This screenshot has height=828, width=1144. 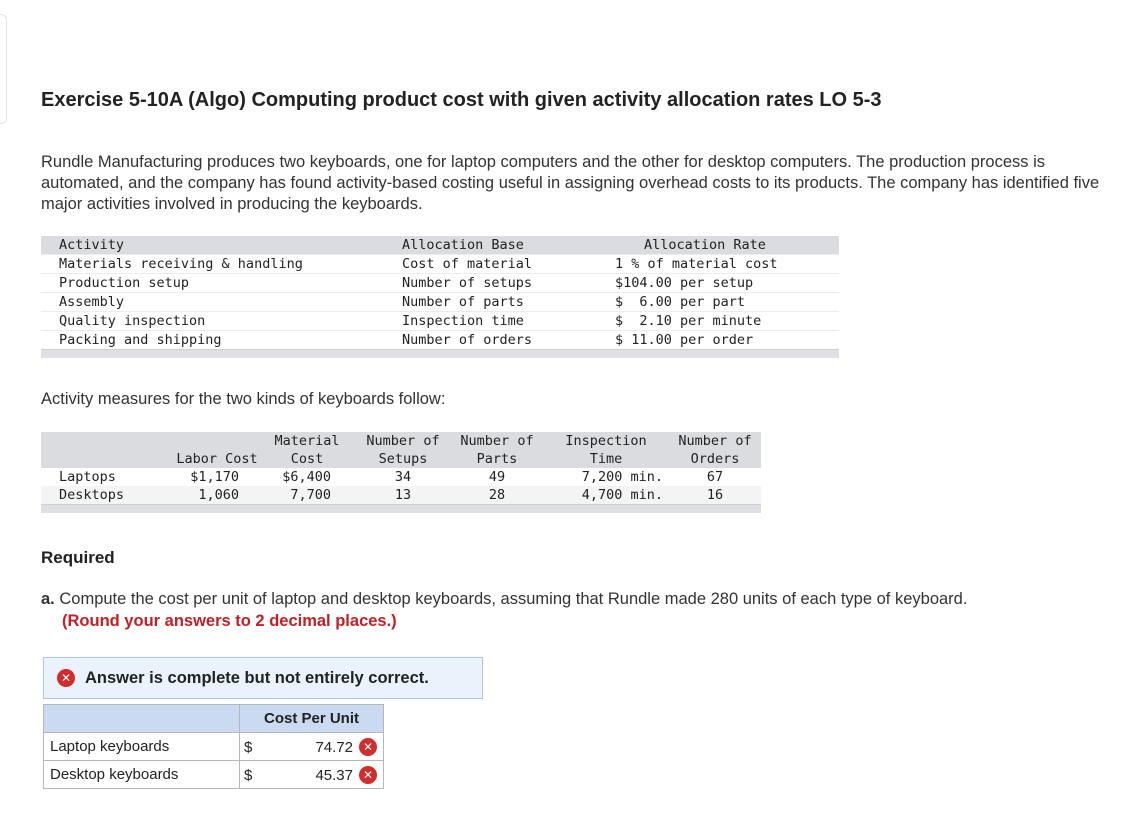 What do you see at coordinates (606, 441) in the screenshot?
I see `header-inspection-line1: Inspection` at bounding box center [606, 441].